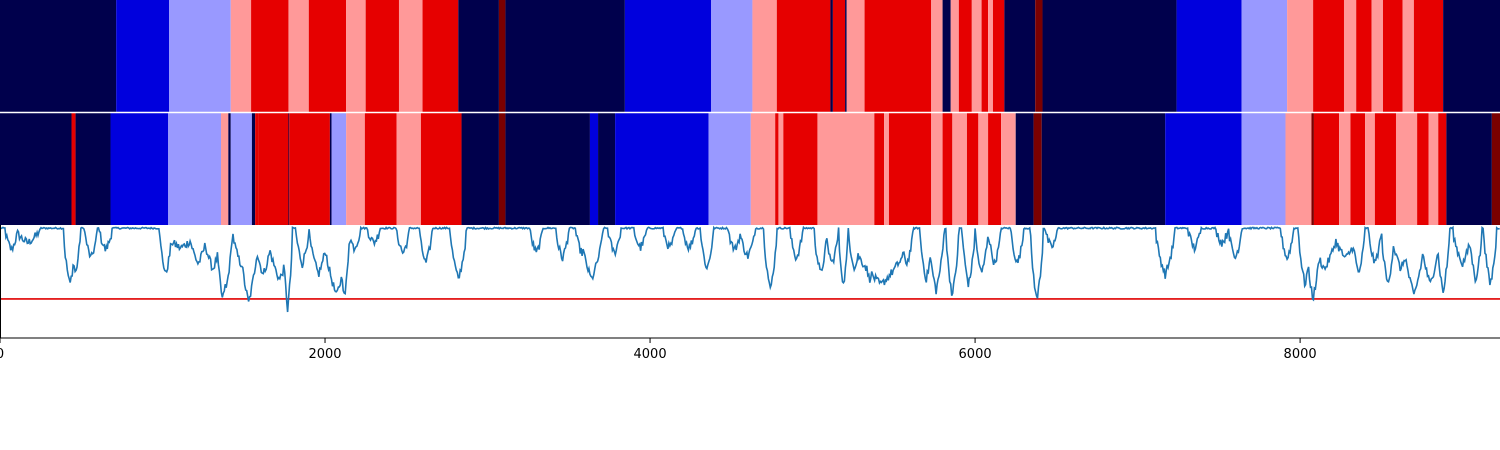 The width and height of the screenshot is (1500, 450). Describe the element at coordinates (1300, 354) in the screenshot. I see `x-tick-label: 8000` at that location.